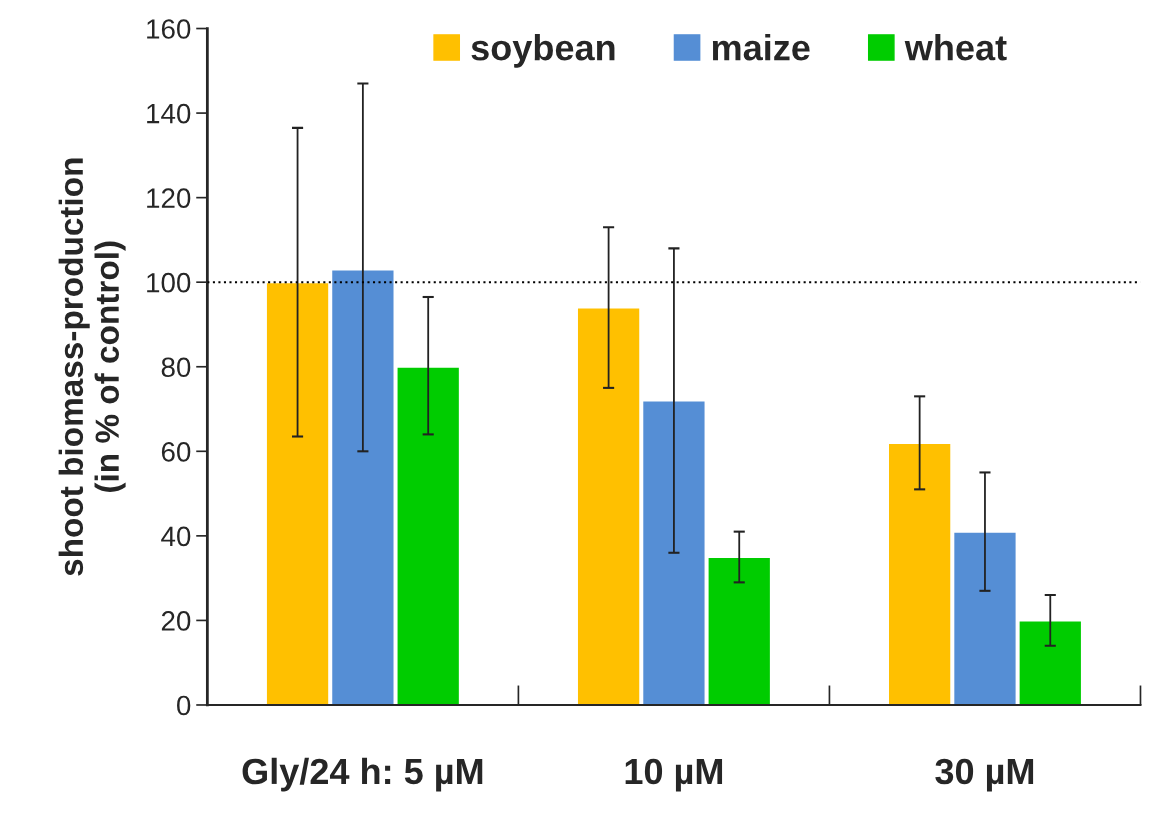 The width and height of the screenshot is (1152, 815). I want to click on y-tick-label: 40, so click(176, 536).